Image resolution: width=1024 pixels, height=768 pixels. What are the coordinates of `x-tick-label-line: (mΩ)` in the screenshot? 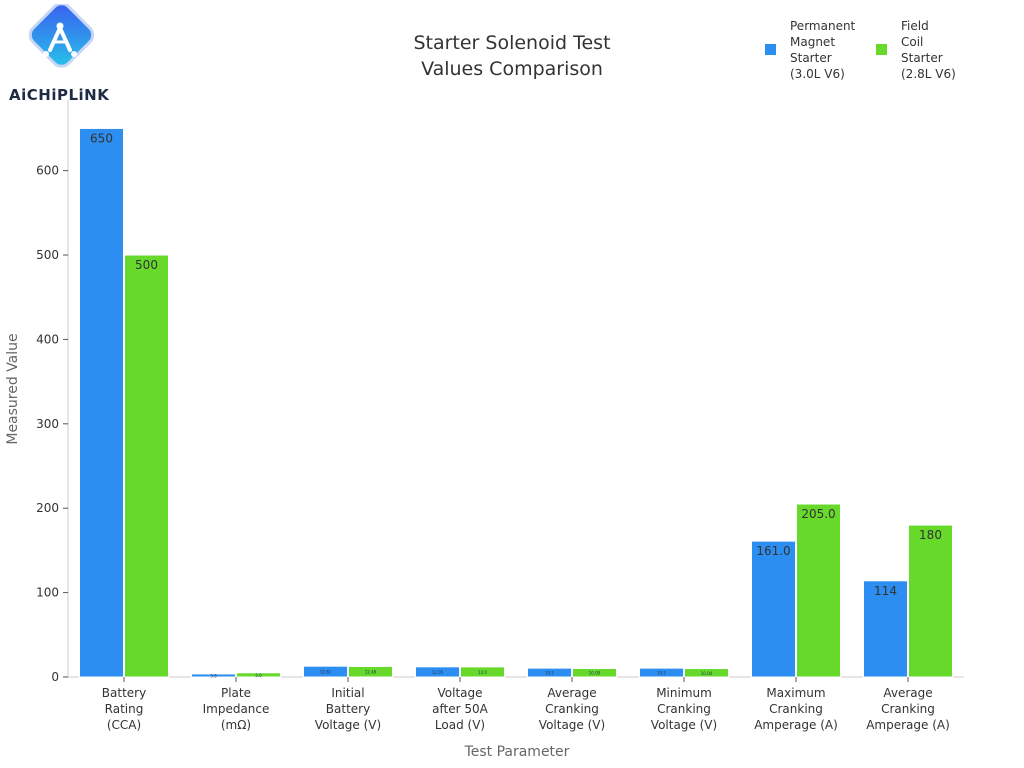 It's located at (236, 725).